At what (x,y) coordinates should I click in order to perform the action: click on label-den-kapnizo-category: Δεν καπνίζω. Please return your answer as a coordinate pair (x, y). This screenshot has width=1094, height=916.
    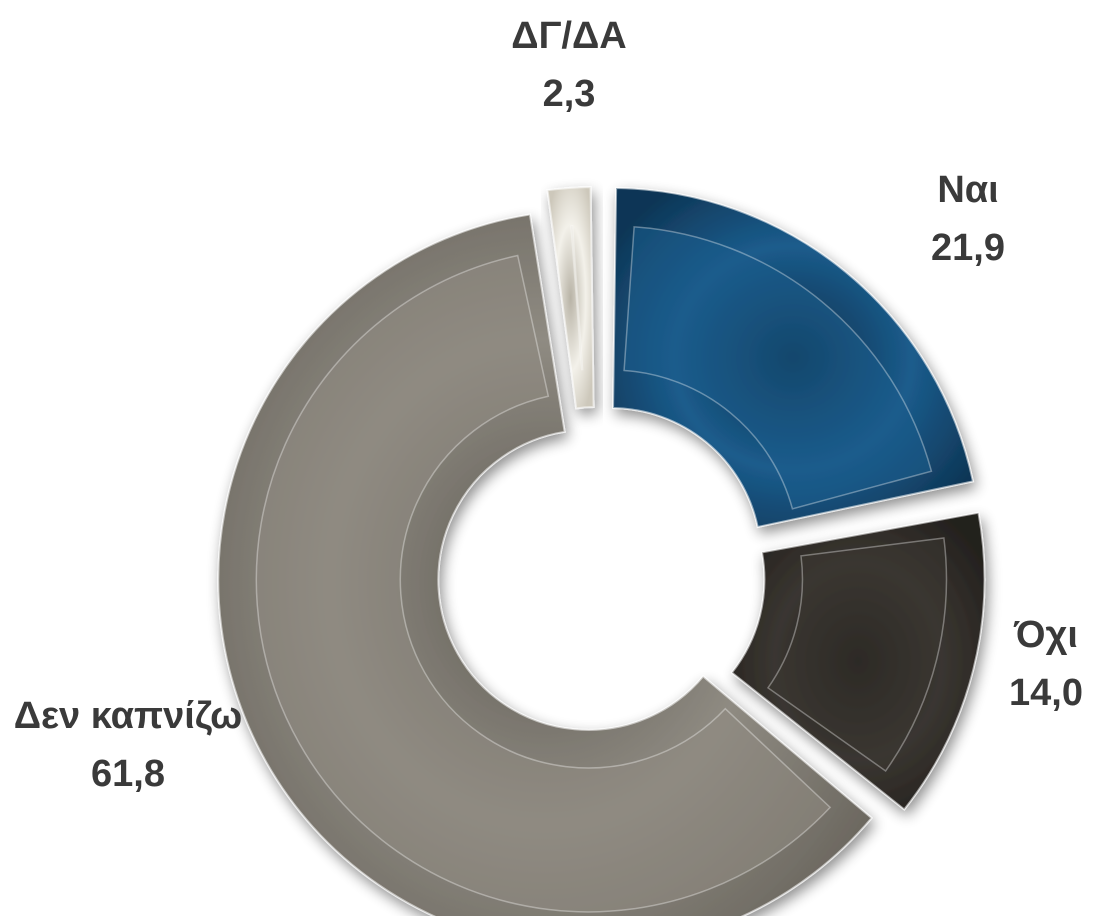
    Looking at the image, I should click on (128, 716).